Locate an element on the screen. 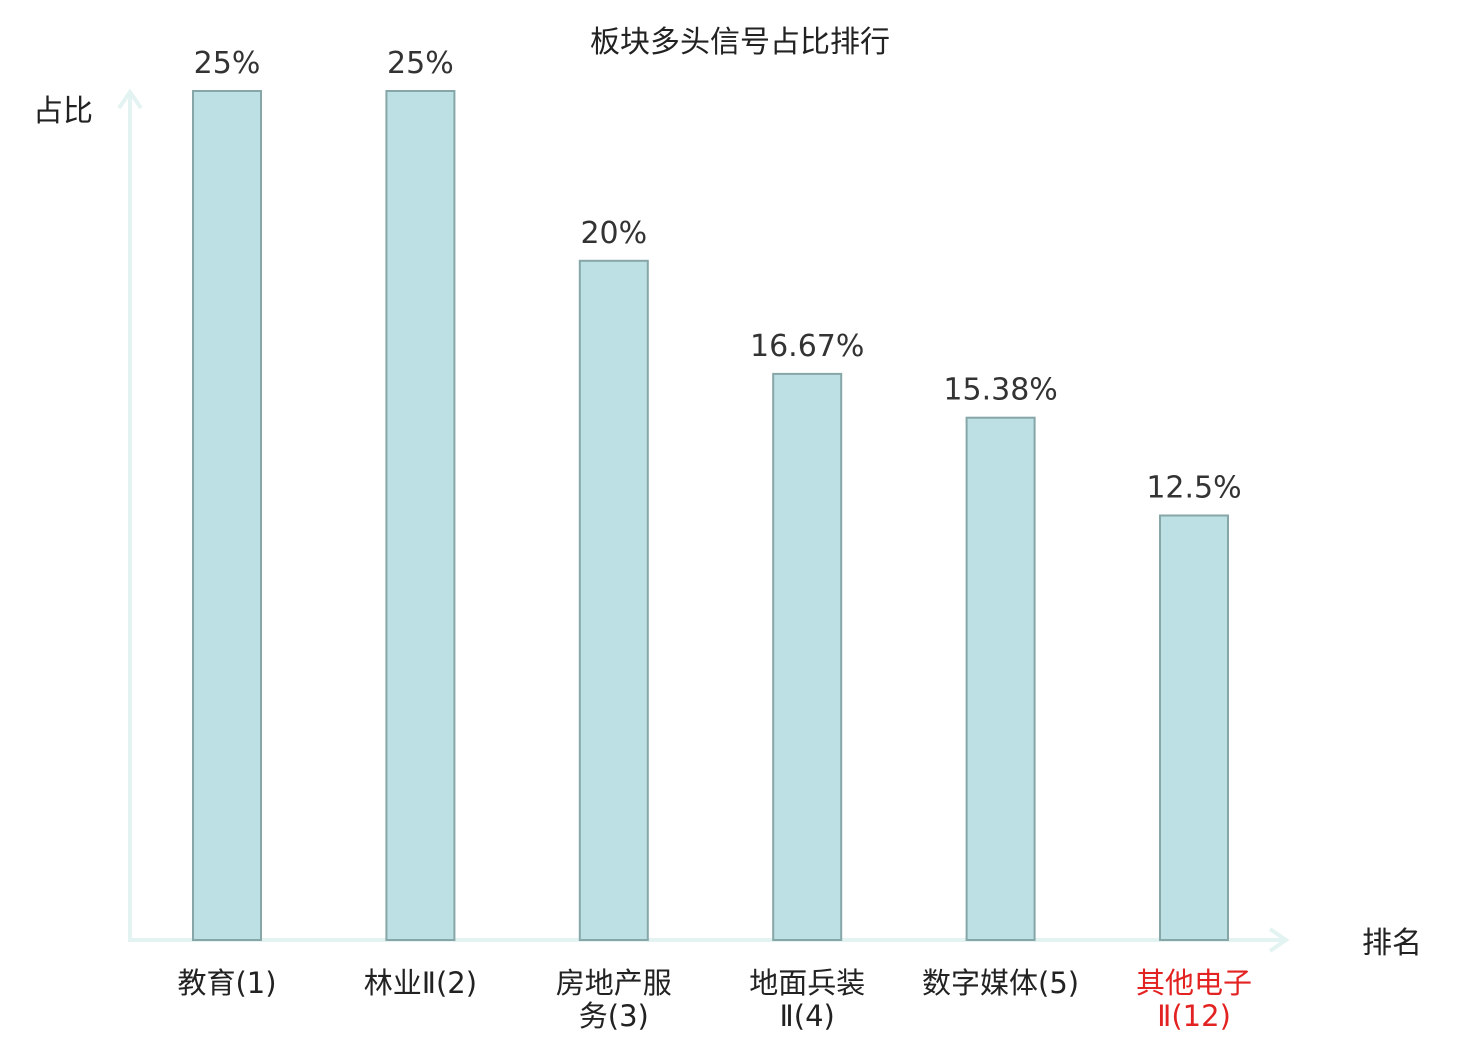  x-tick-label-4: 数字媒体(5) is located at coordinates (1000, 983).